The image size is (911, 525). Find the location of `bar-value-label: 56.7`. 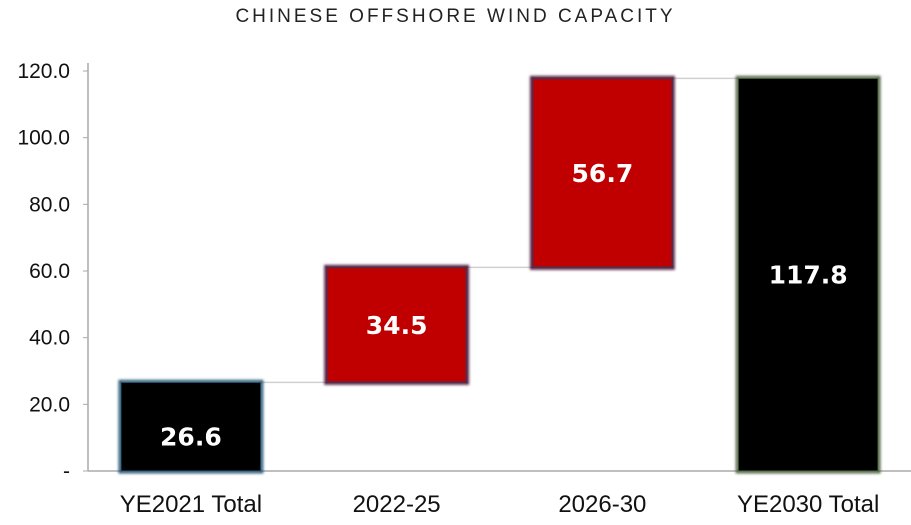

bar-value-label: 56.7 is located at coordinates (603, 173).